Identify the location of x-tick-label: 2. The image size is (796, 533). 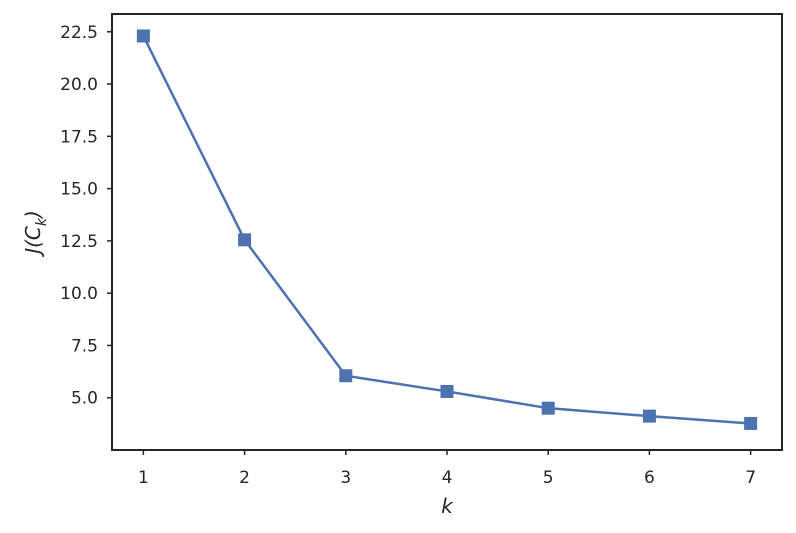
(244, 478).